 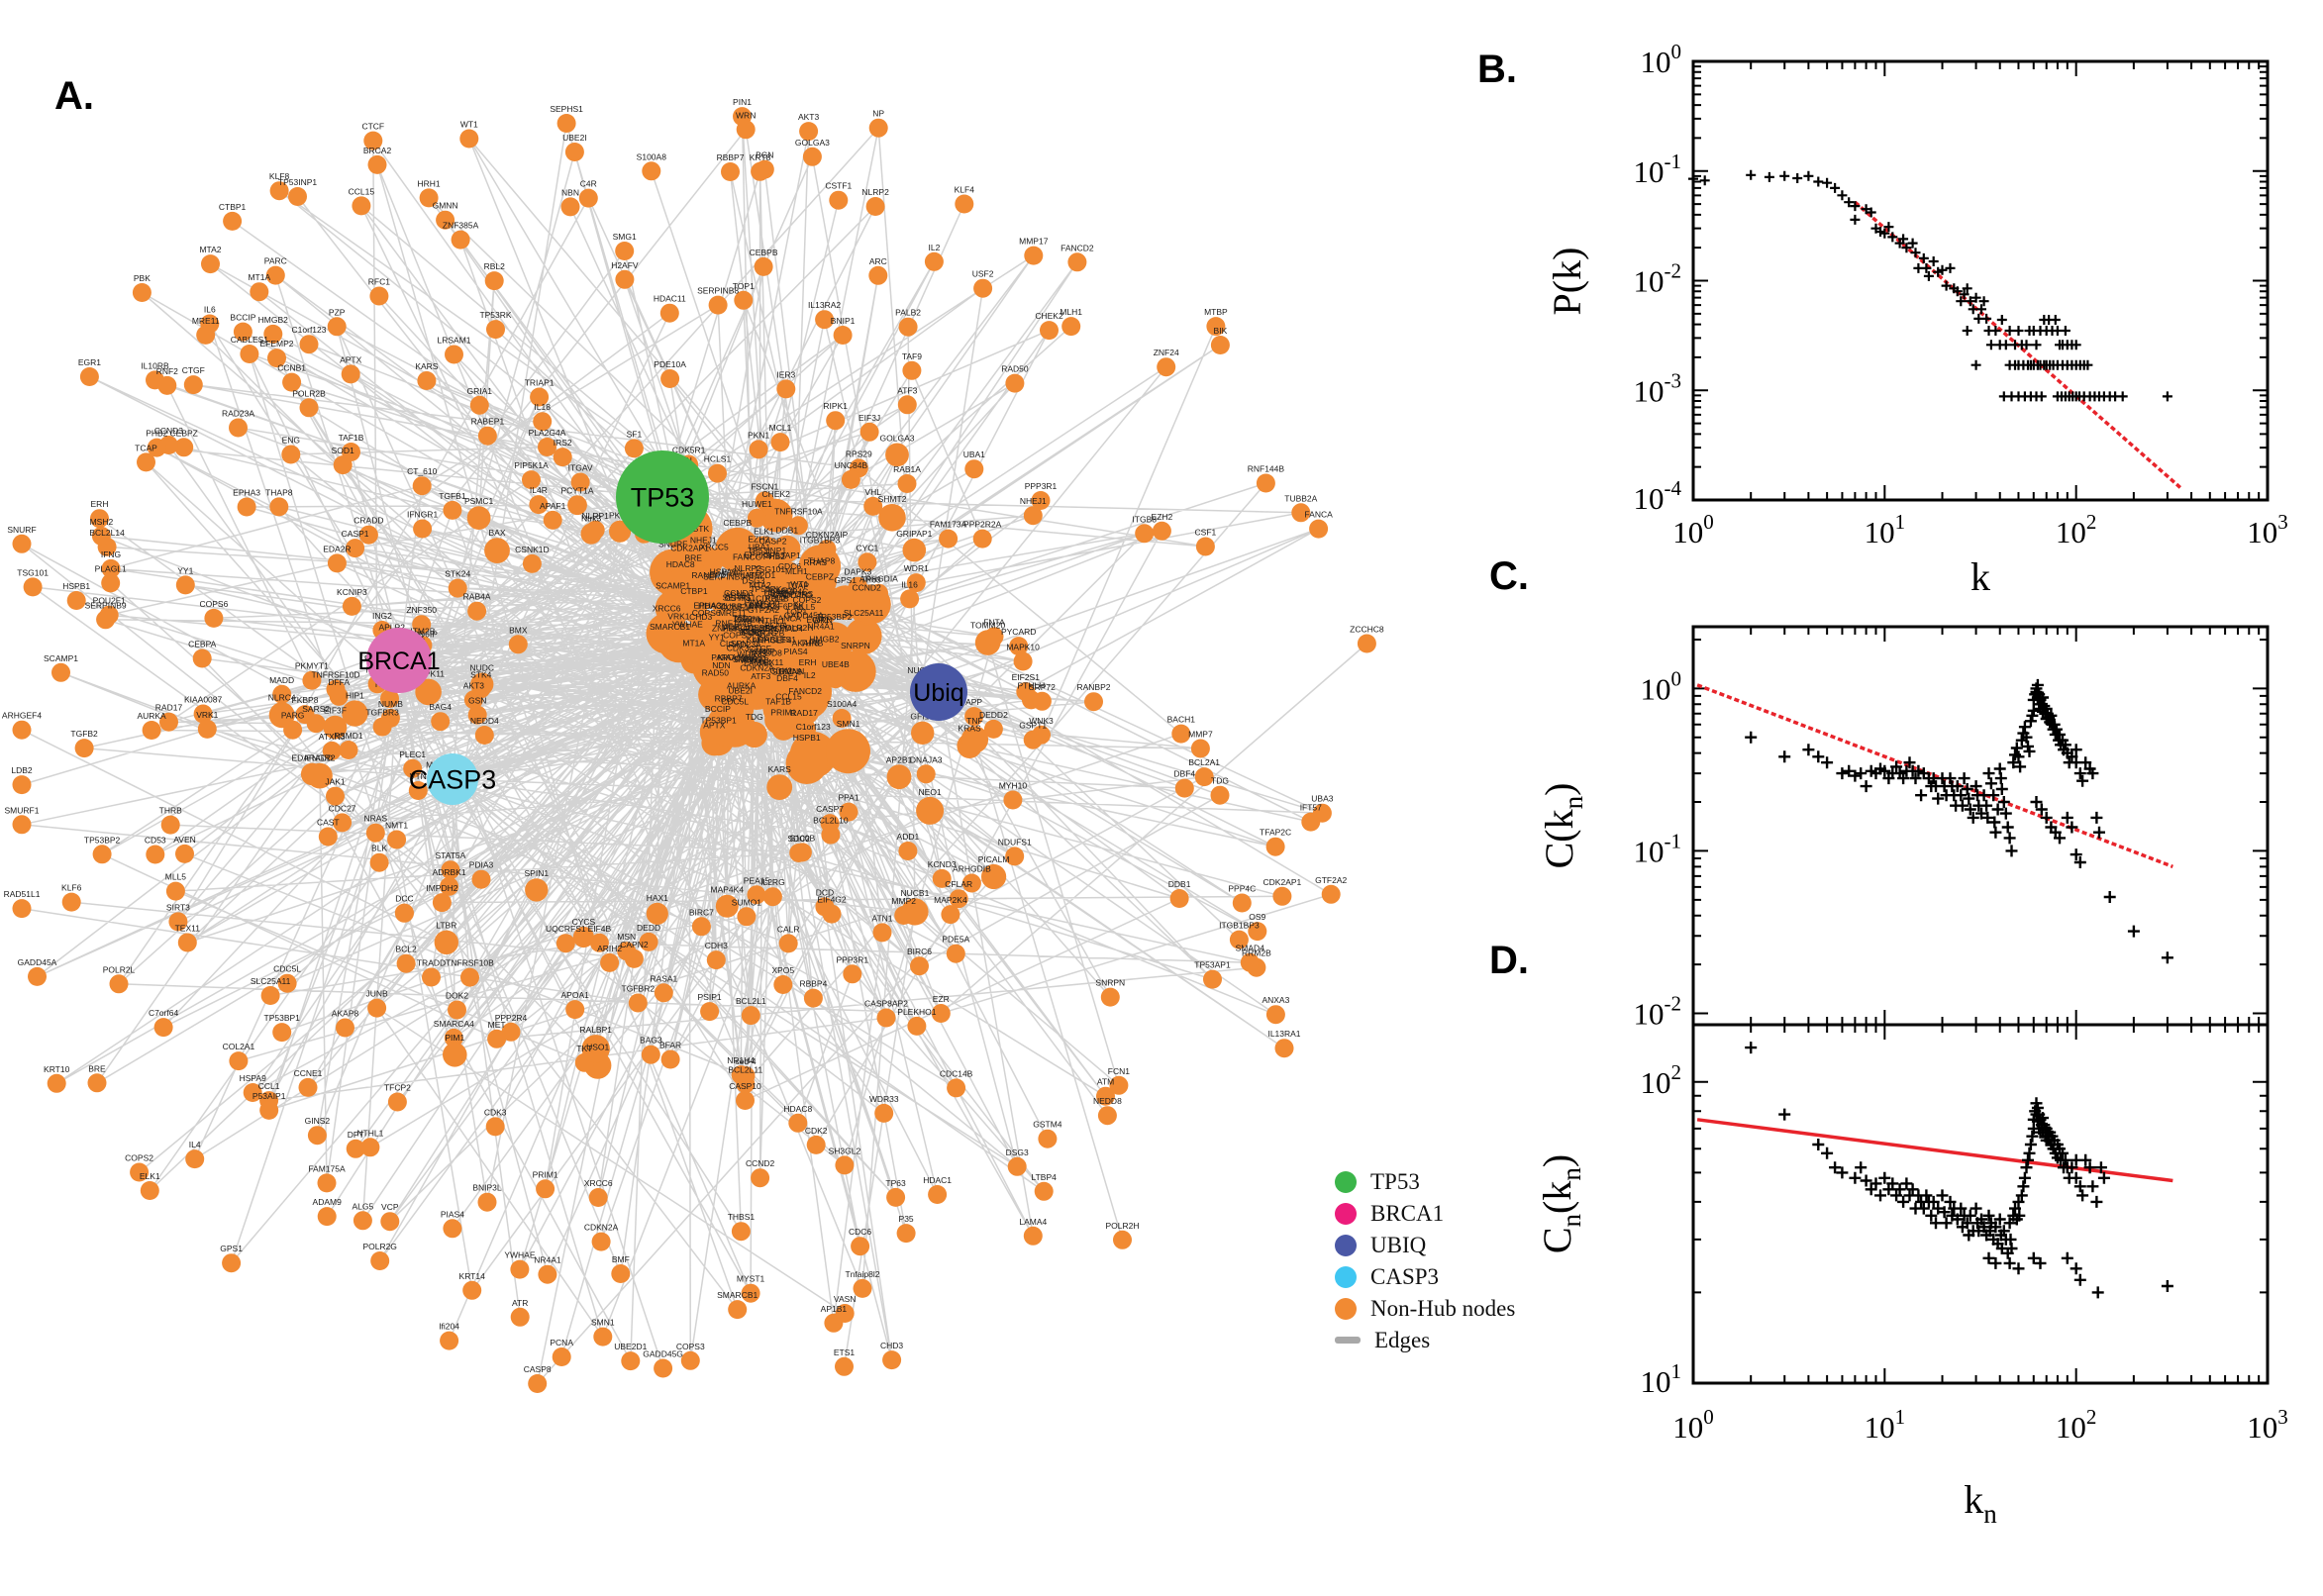 I want to click on node-label: RAD50, so click(x=716, y=672).